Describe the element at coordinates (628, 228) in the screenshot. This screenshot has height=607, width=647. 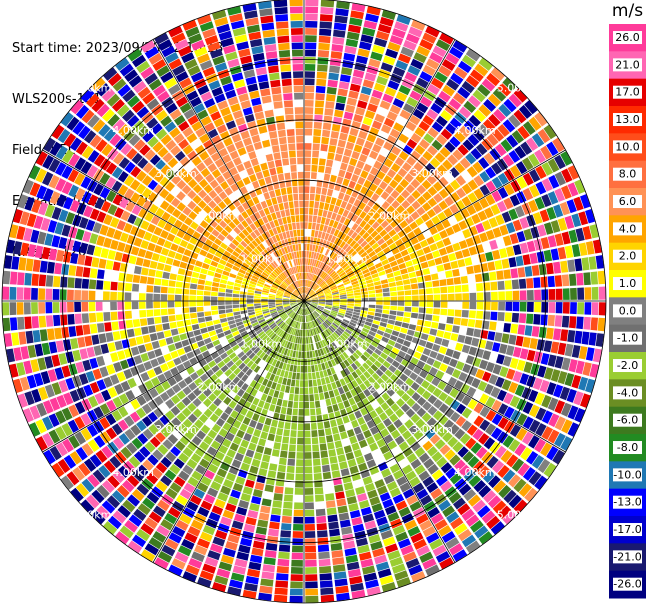
I see `colorbar-tick-label: 4.0` at that location.